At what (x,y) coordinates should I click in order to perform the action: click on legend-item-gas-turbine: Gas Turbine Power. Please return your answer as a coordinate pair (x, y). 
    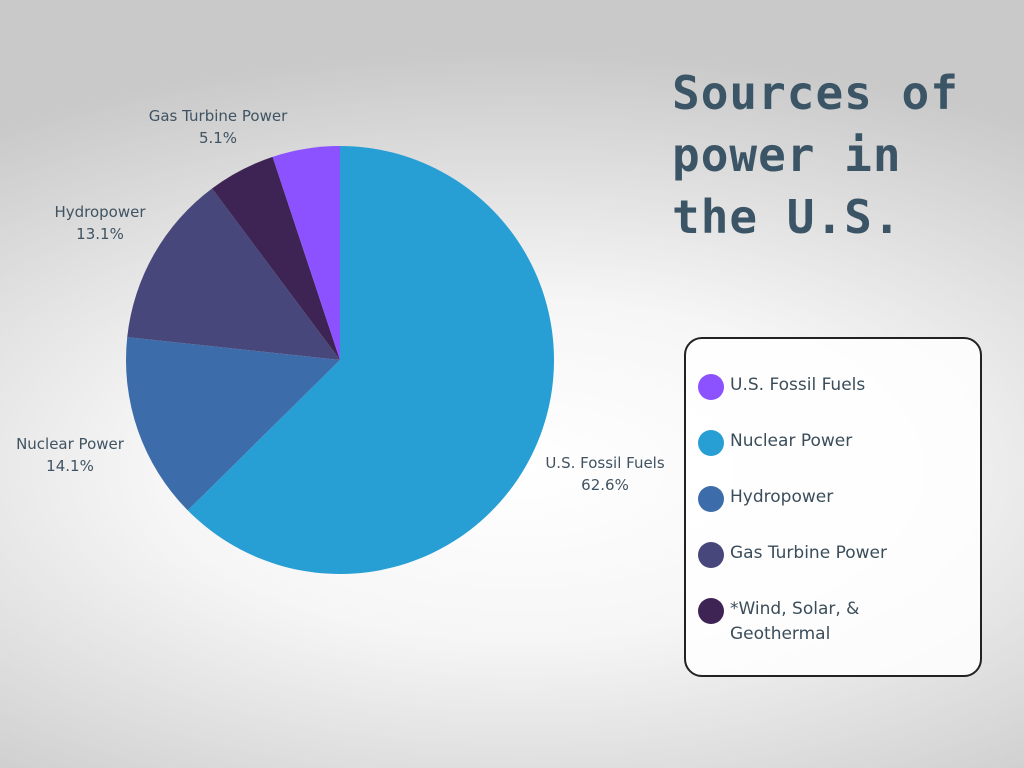
    Looking at the image, I should click on (829, 554).